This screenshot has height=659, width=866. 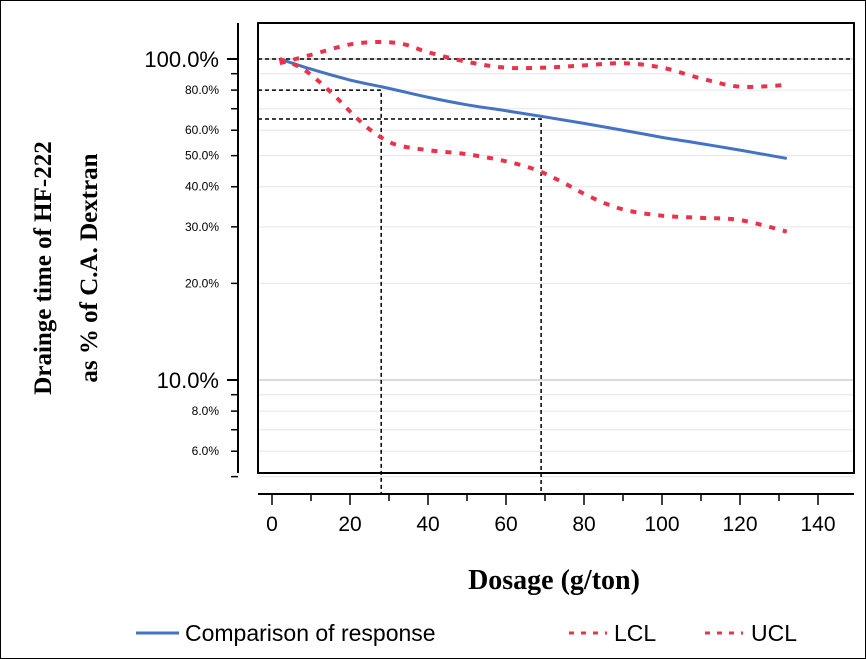 What do you see at coordinates (202, 227) in the screenshot?
I see `y-tick-label: 30.0%` at bounding box center [202, 227].